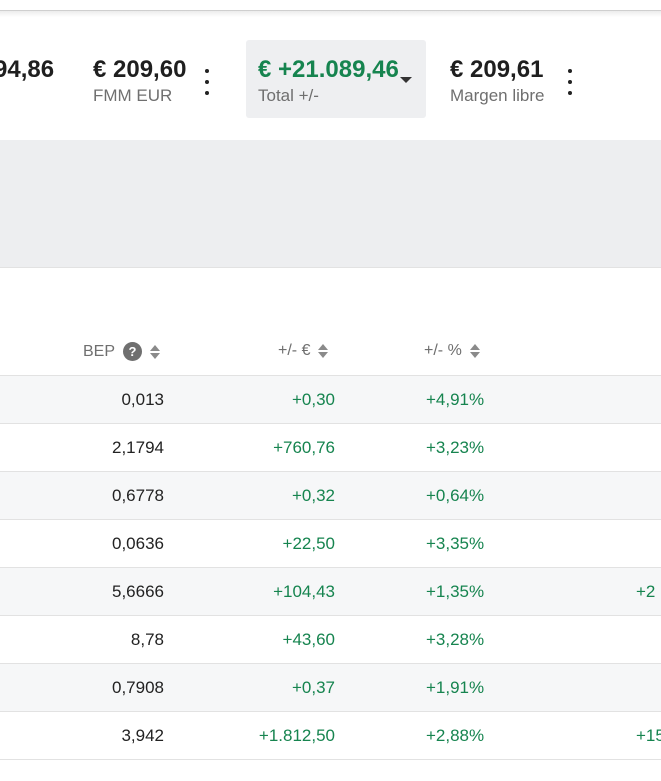 The width and height of the screenshot is (661, 781). Describe the element at coordinates (304, 591) in the screenshot. I see `abs-change-cell: +104,43` at that location.